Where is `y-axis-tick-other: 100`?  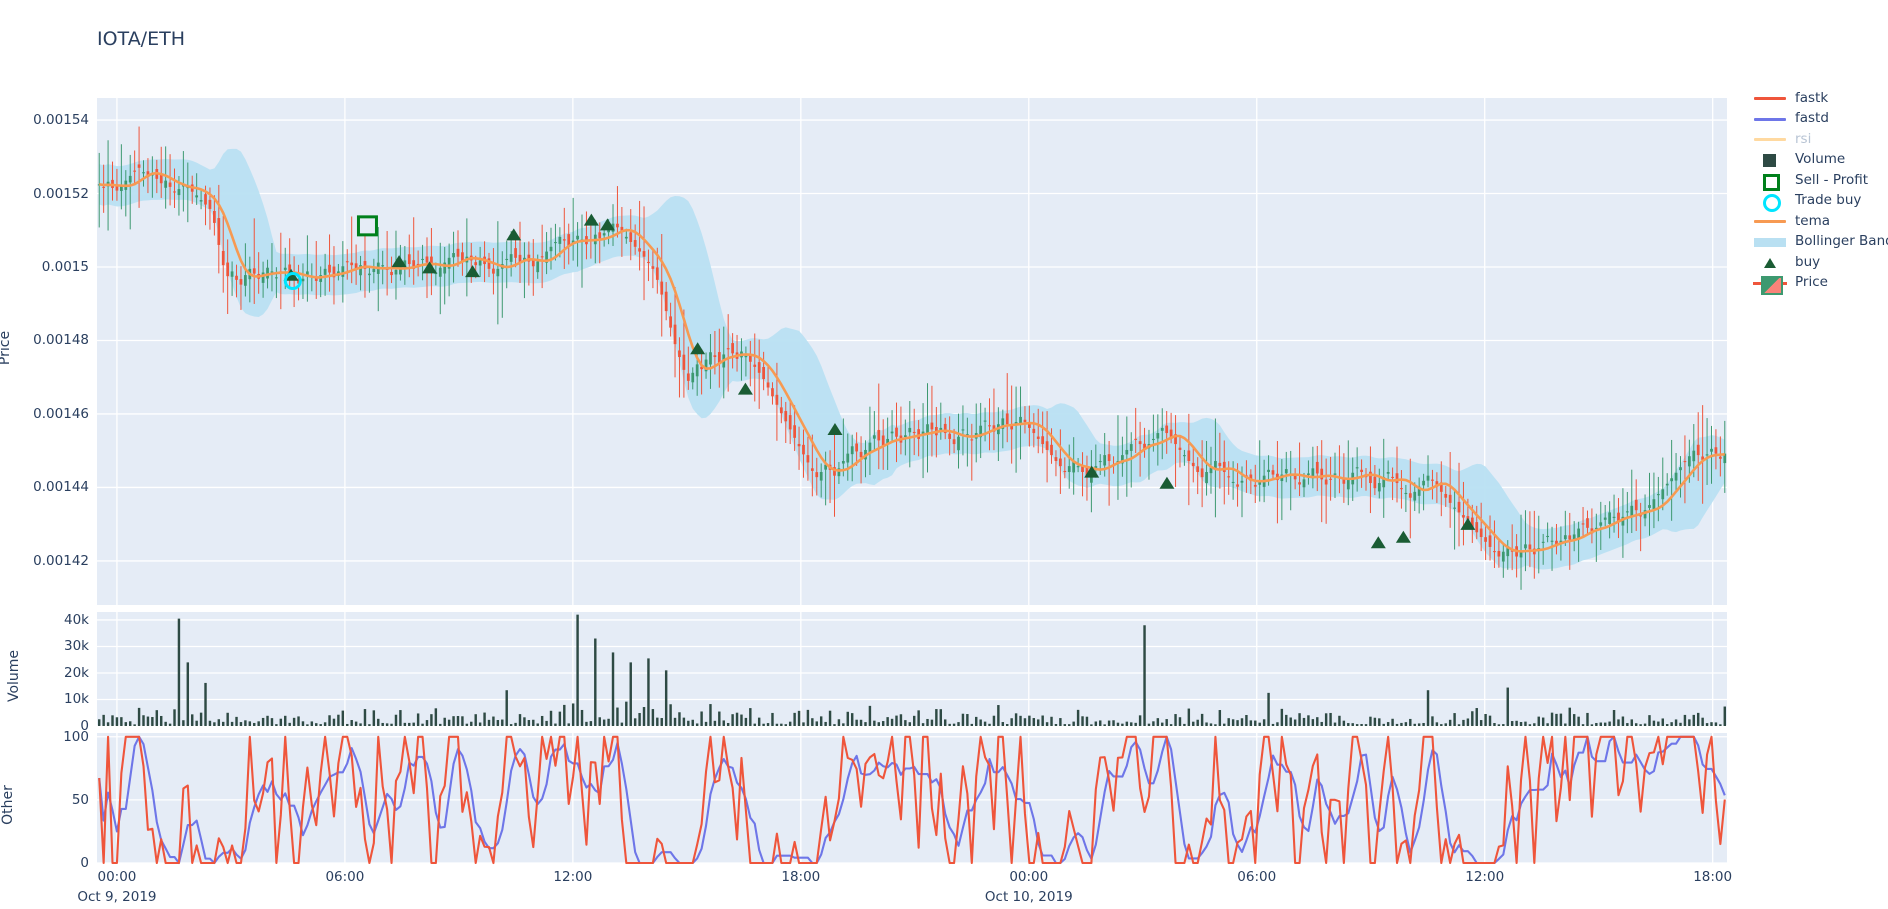
y-axis-tick-other: 100 is located at coordinates (76, 736).